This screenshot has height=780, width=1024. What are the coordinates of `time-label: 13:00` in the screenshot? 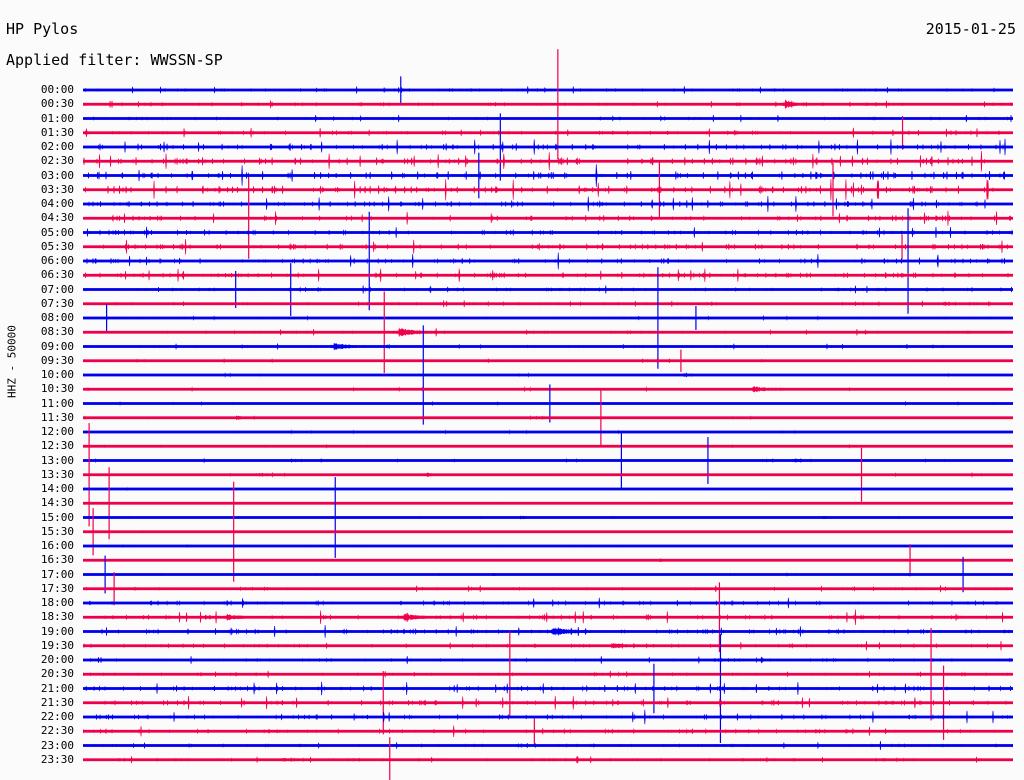 It's located at (57, 460).